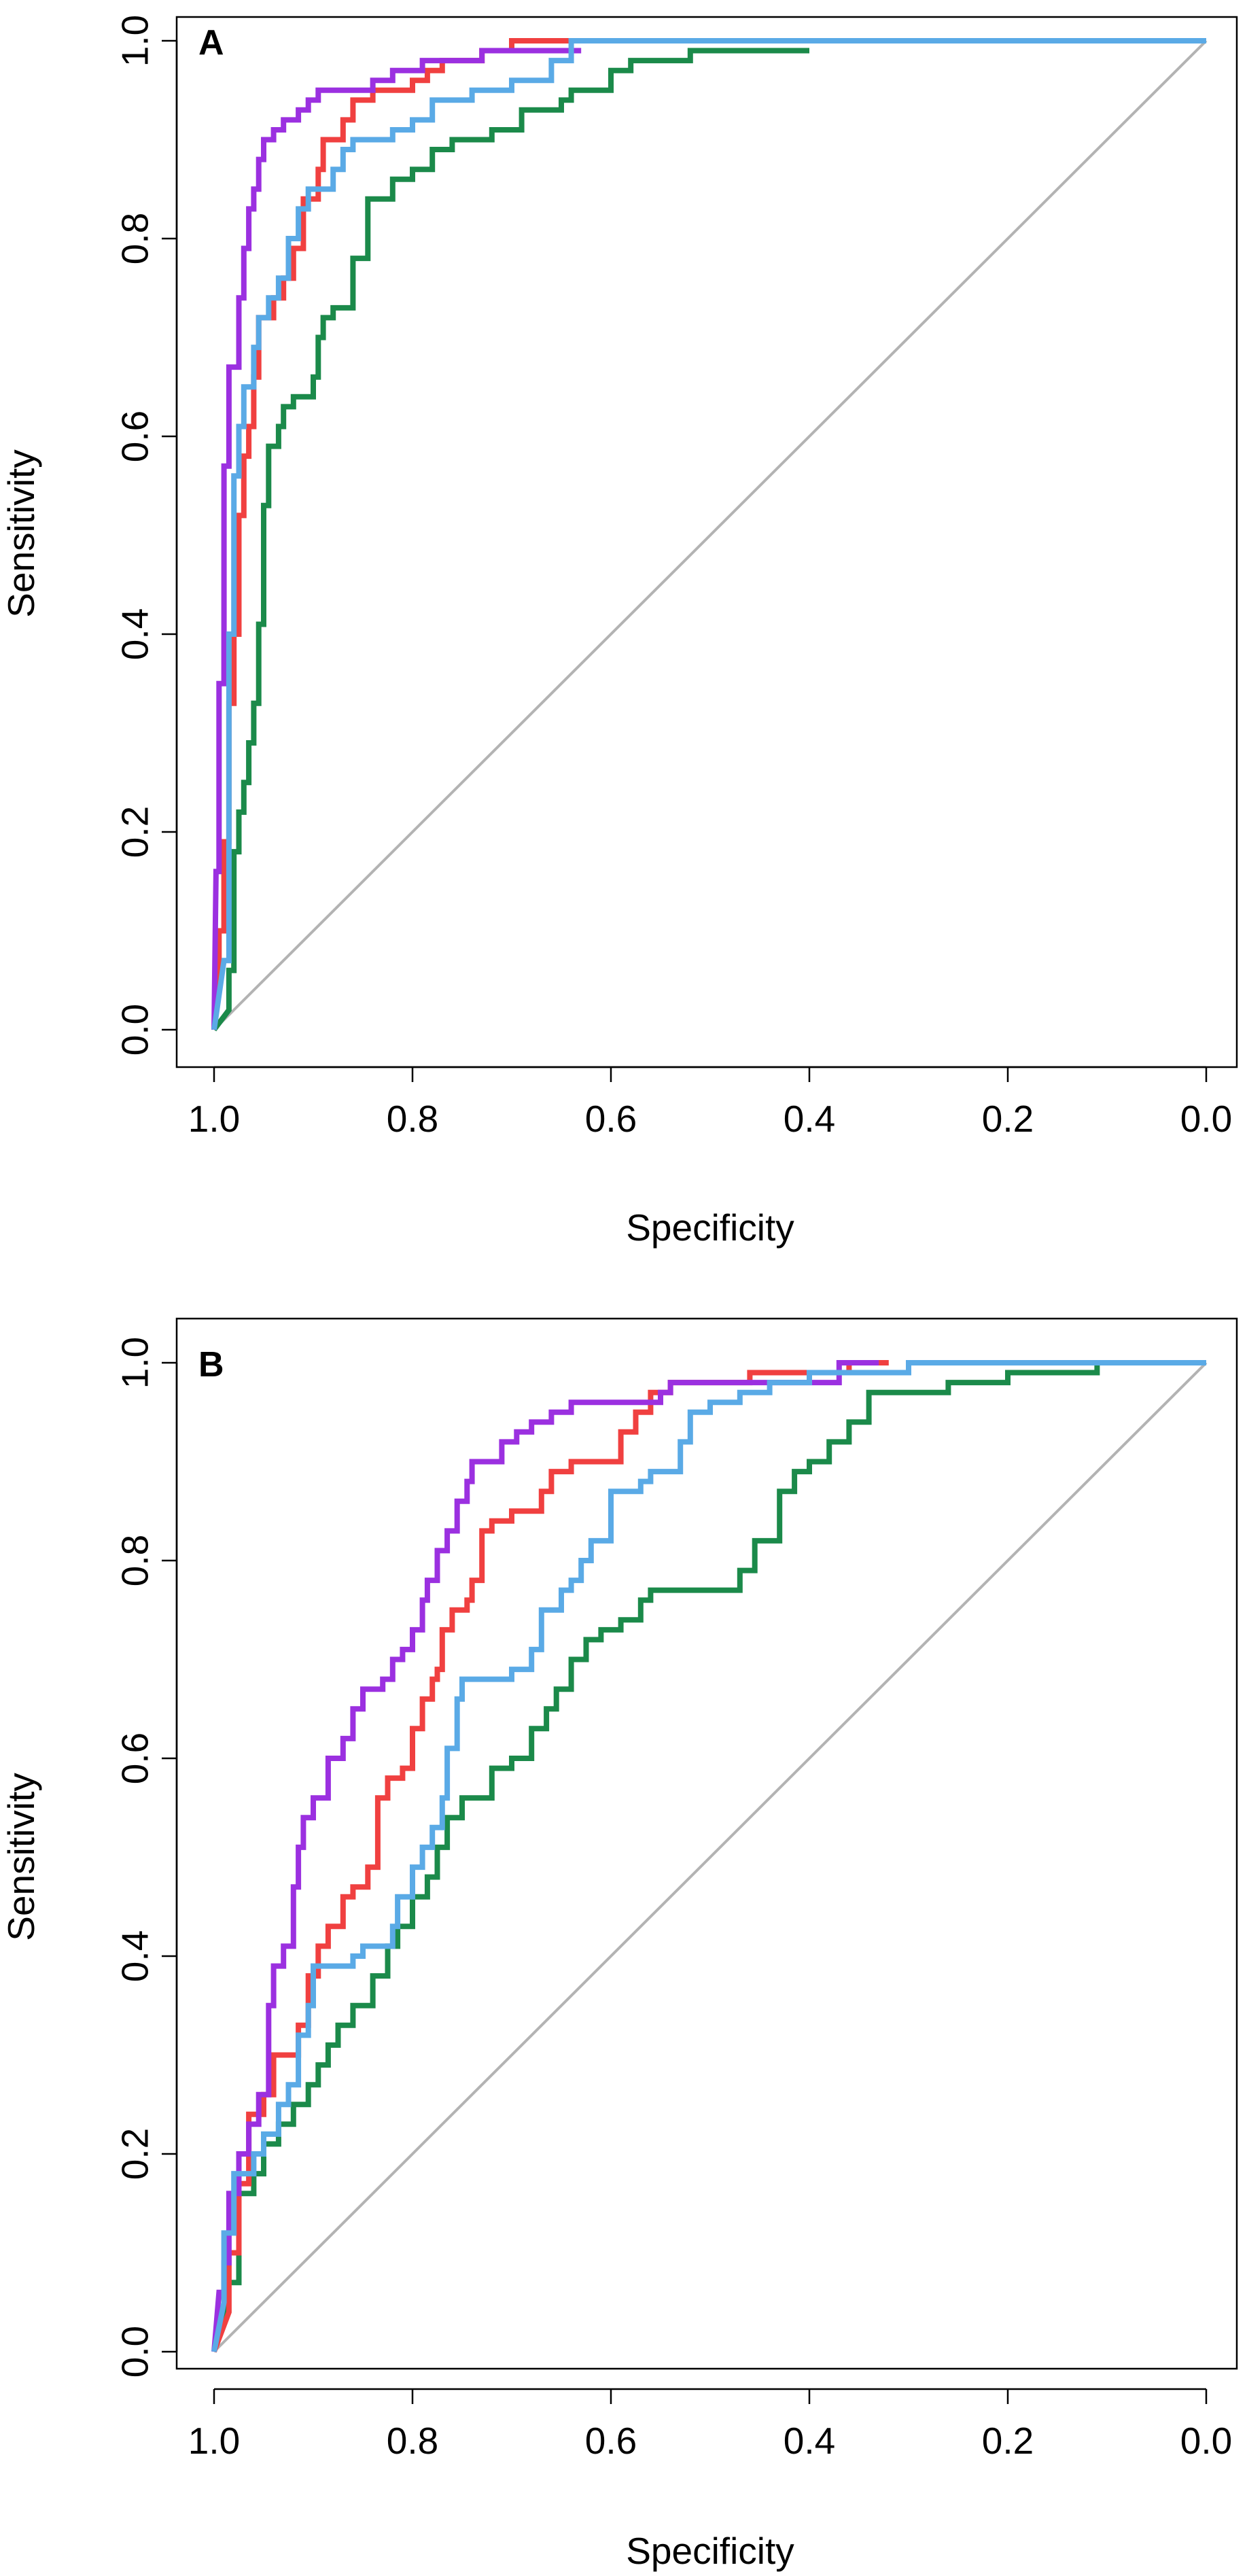 The image size is (1247, 2576). I want to click on series-line-red, so click(396, 534).